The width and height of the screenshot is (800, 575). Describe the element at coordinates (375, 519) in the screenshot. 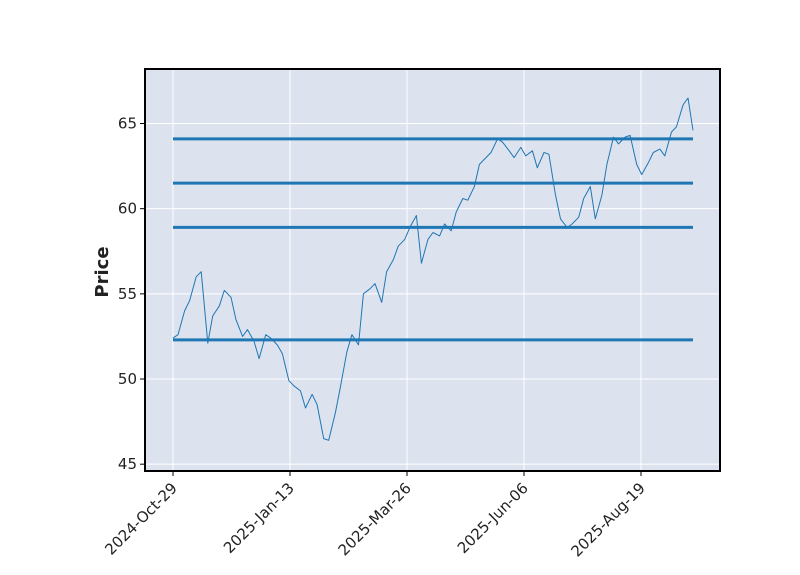

I see `x-tick-label: 2025-Mar-26` at that location.